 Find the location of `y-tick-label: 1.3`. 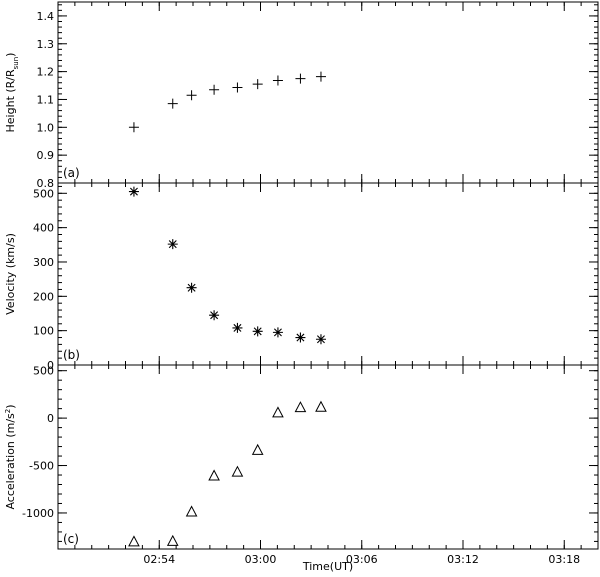

y-tick-label: 1.3 is located at coordinates (46, 44).